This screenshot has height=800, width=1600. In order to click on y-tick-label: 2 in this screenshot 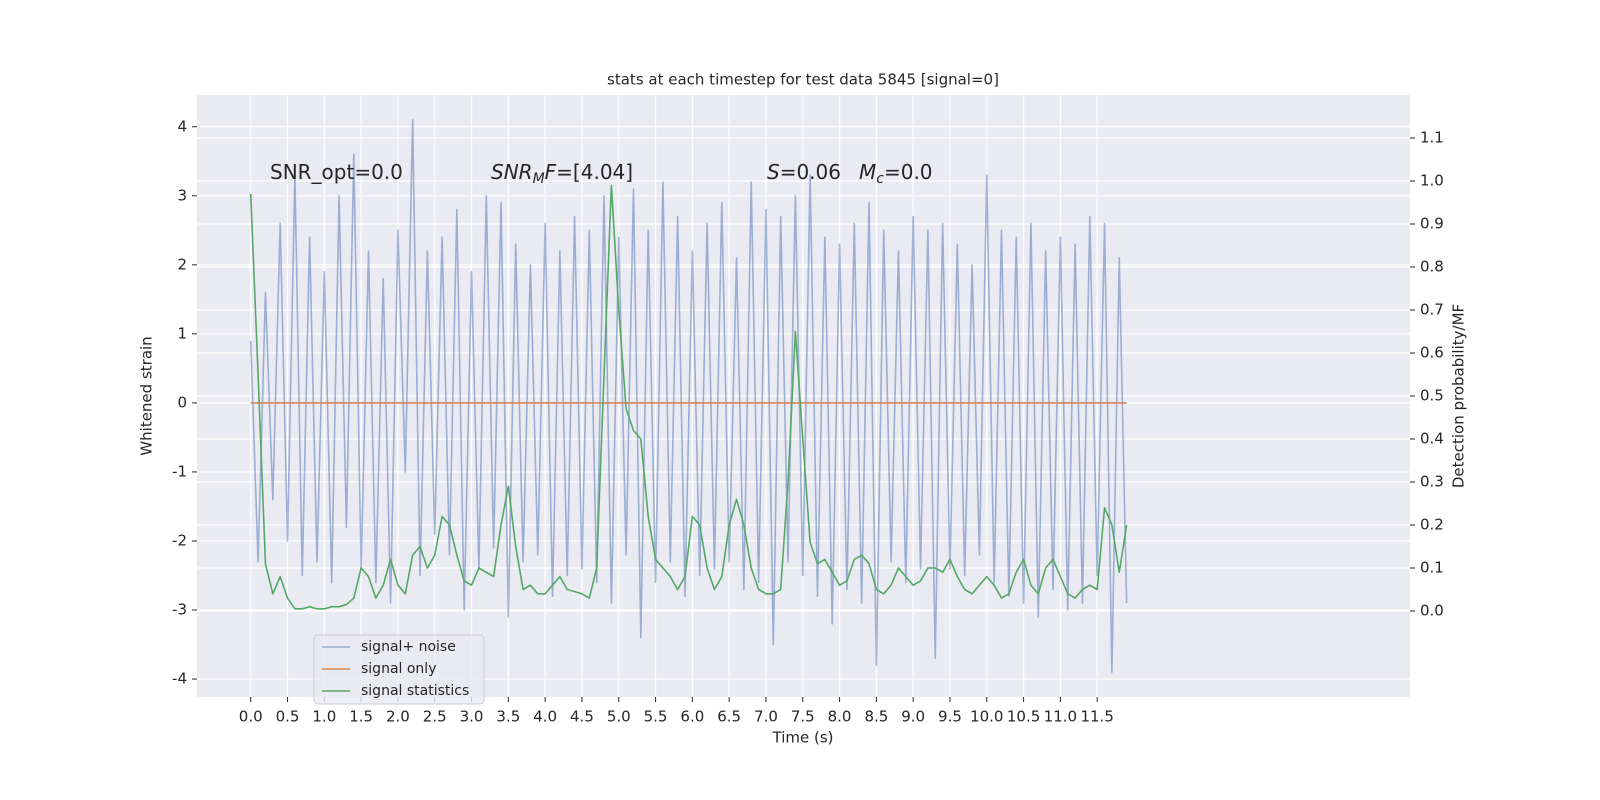, I will do `click(182, 264)`.